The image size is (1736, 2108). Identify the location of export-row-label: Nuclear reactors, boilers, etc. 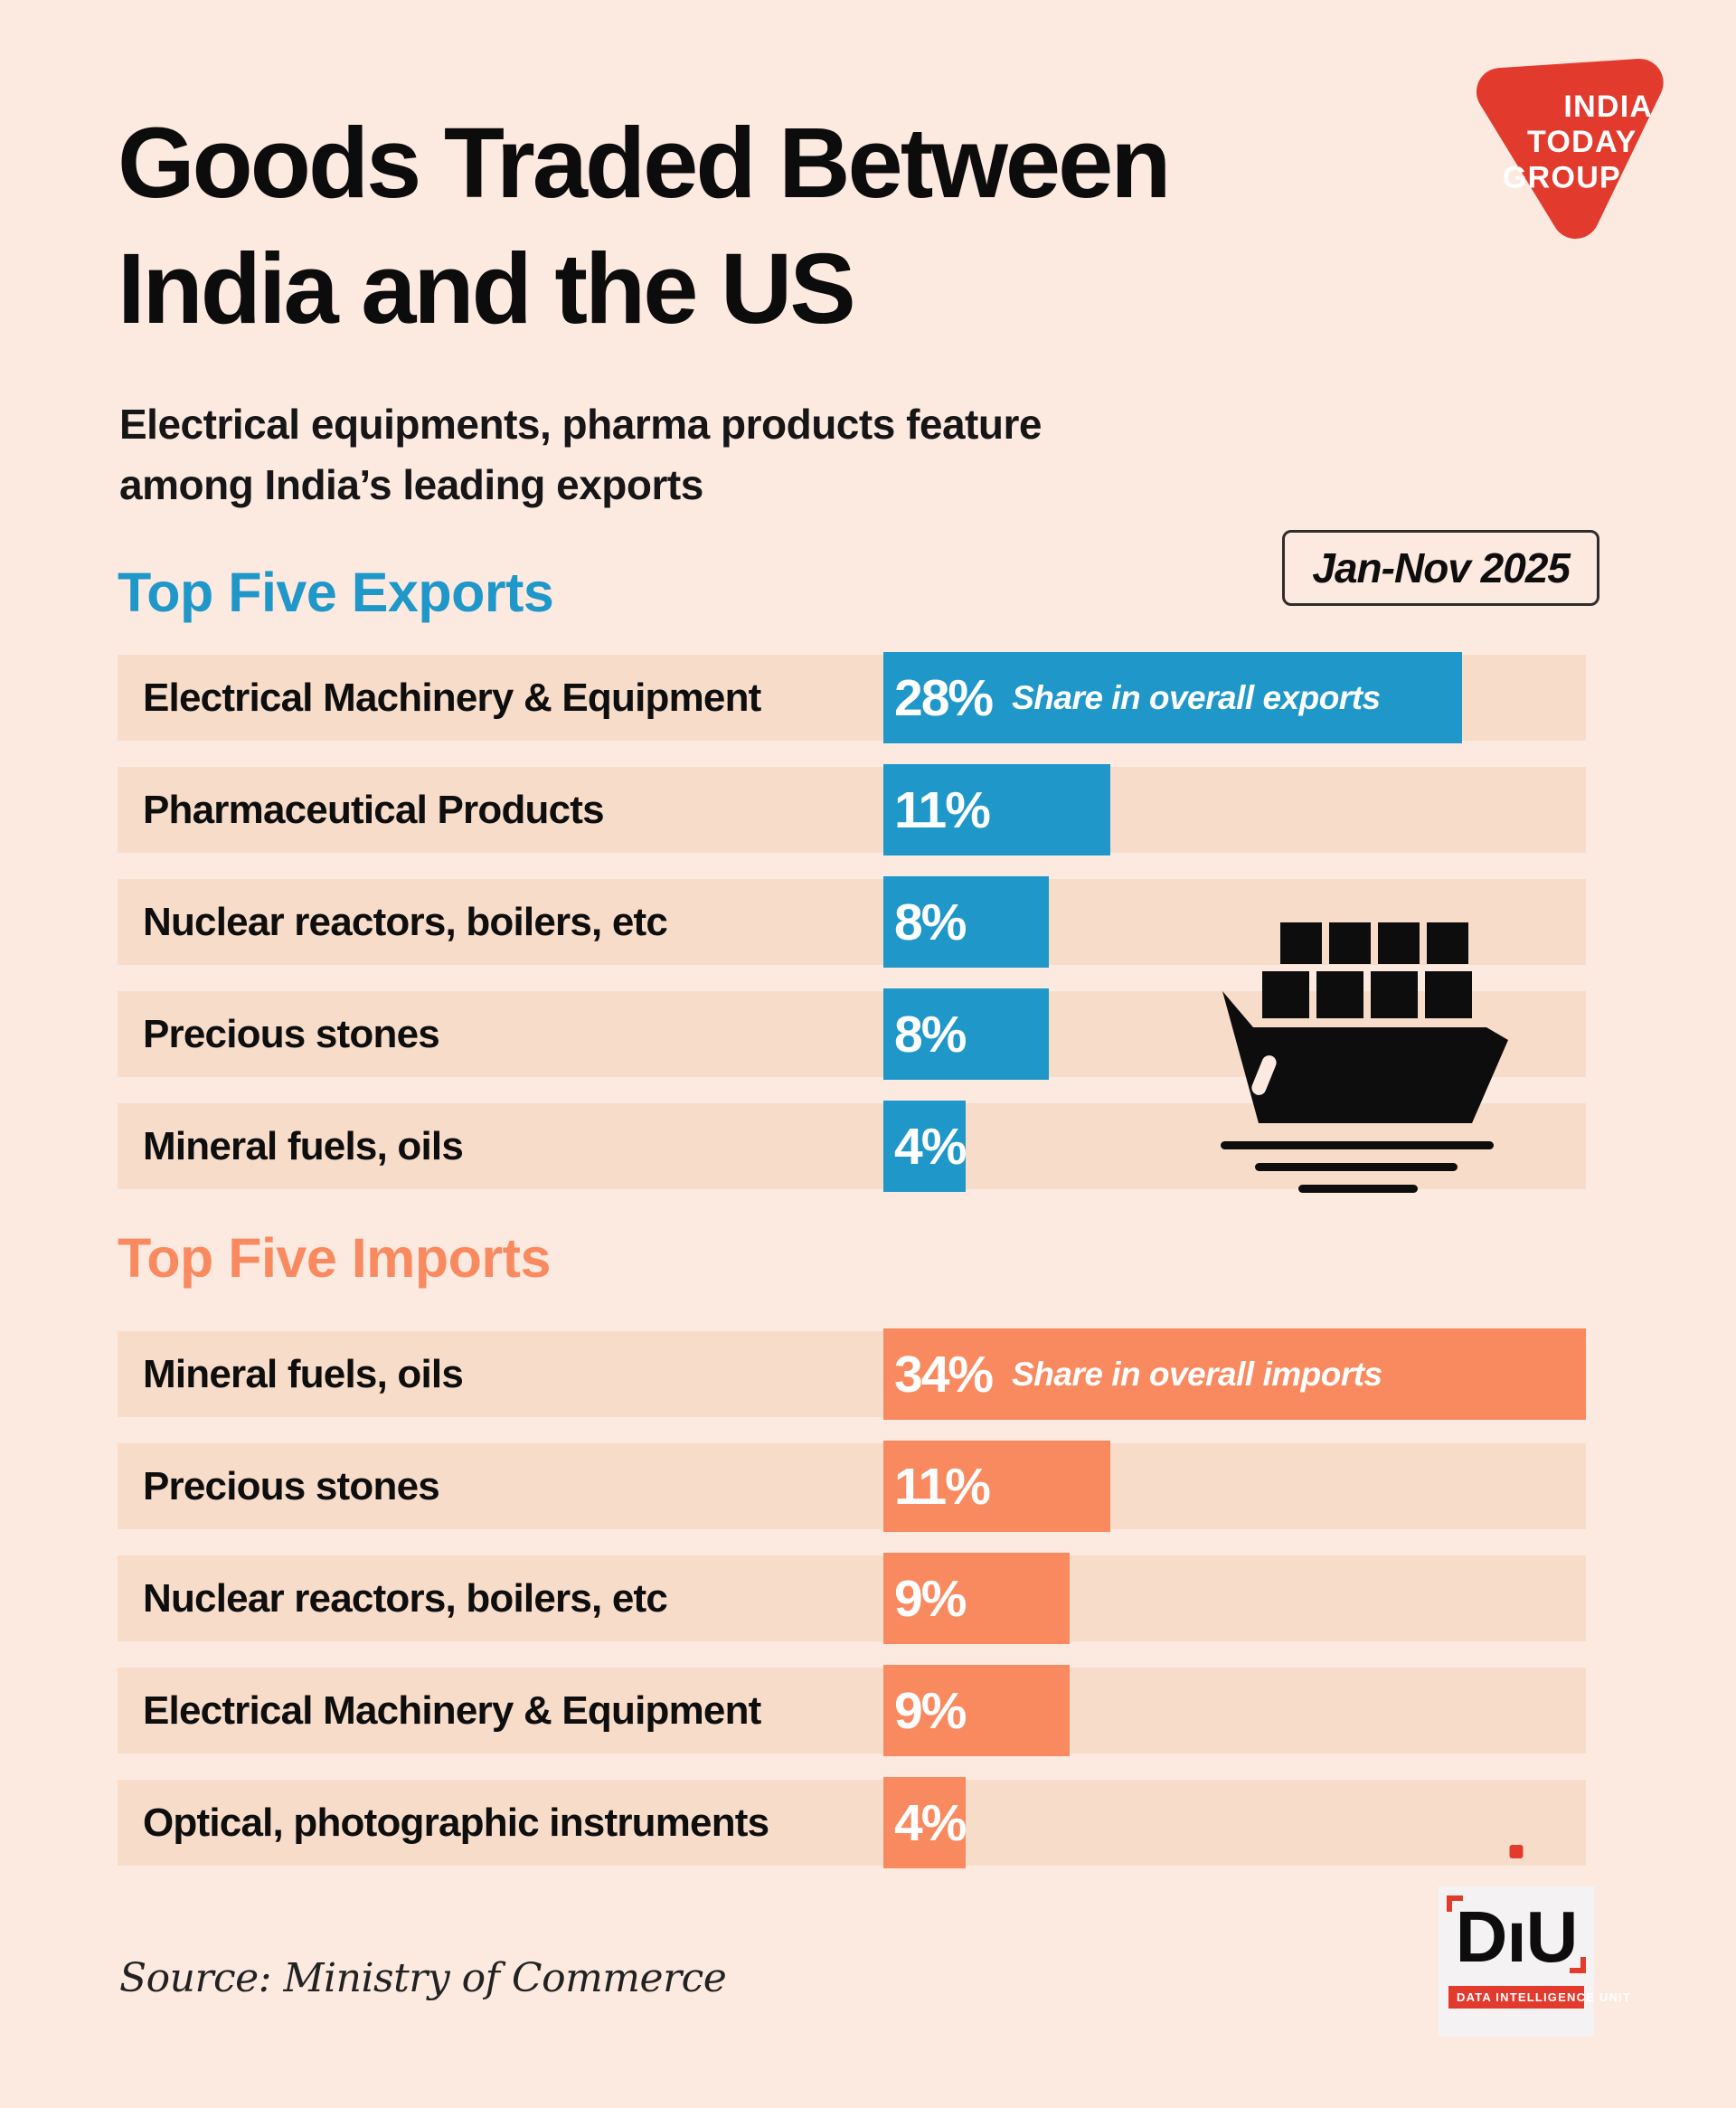
(406, 921).